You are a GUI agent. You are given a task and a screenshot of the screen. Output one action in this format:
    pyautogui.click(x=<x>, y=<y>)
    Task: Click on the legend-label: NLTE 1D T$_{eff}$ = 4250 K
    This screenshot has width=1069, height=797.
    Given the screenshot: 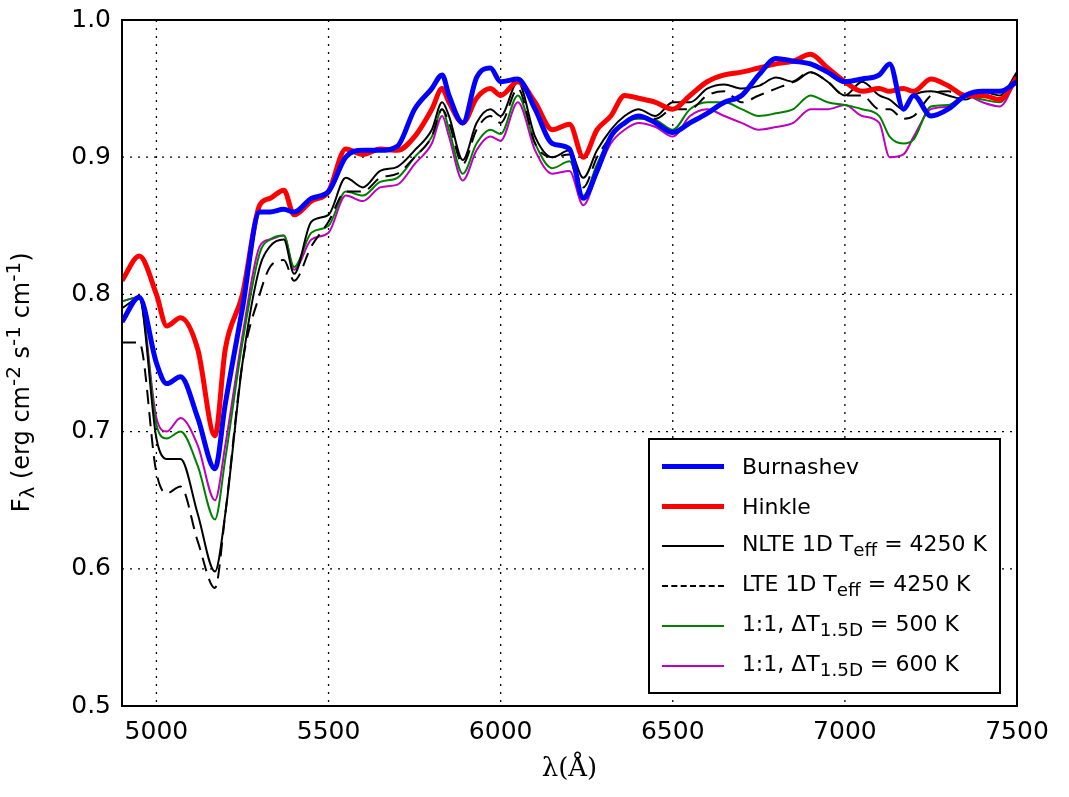 What is the action you would take?
    pyautogui.click(x=864, y=546)
    